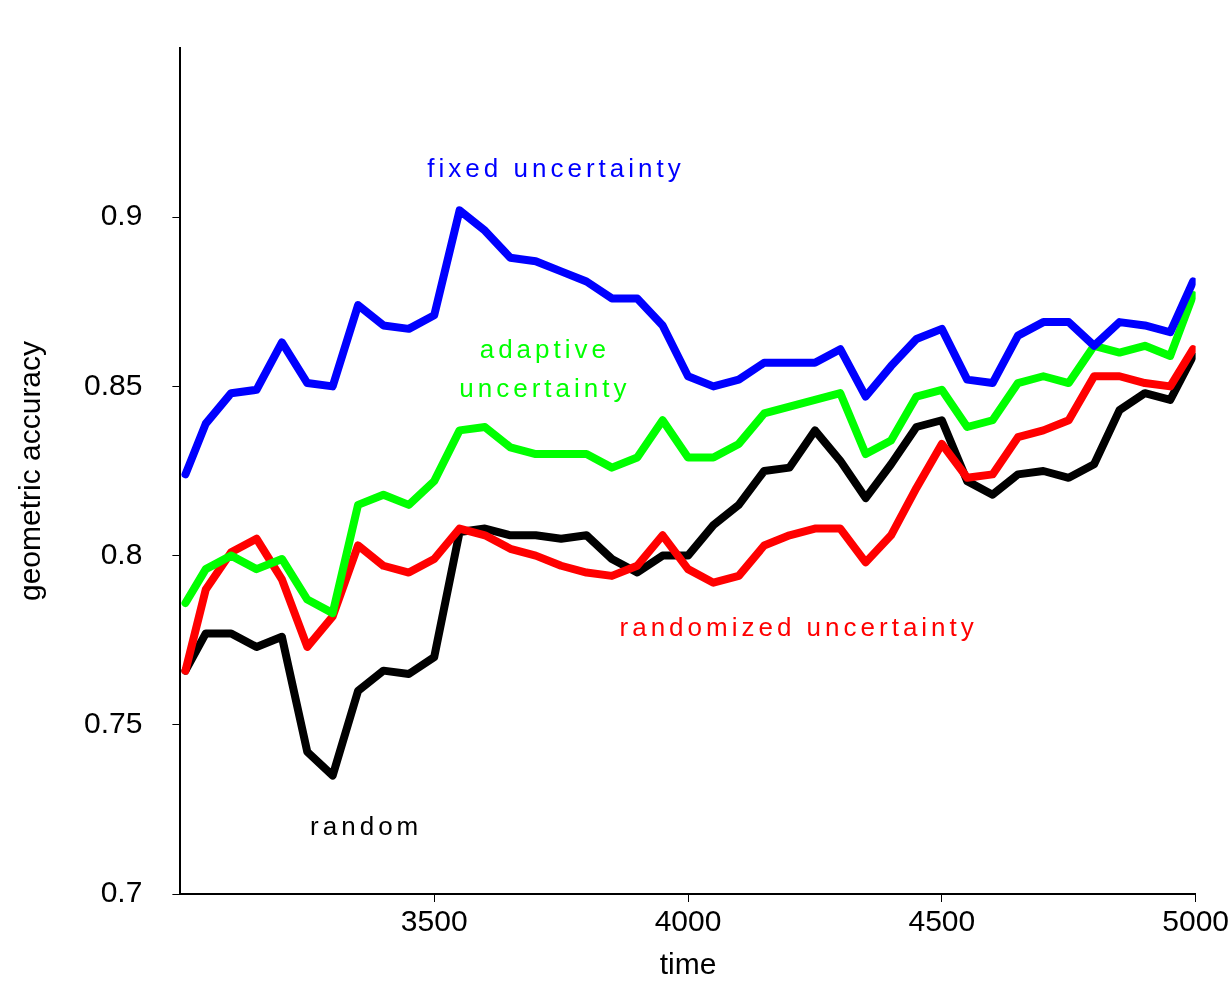 Image resolution: width=1232 pixels, height=988 pixels. I want to click on x-axis-title: time, so click(688, 964).